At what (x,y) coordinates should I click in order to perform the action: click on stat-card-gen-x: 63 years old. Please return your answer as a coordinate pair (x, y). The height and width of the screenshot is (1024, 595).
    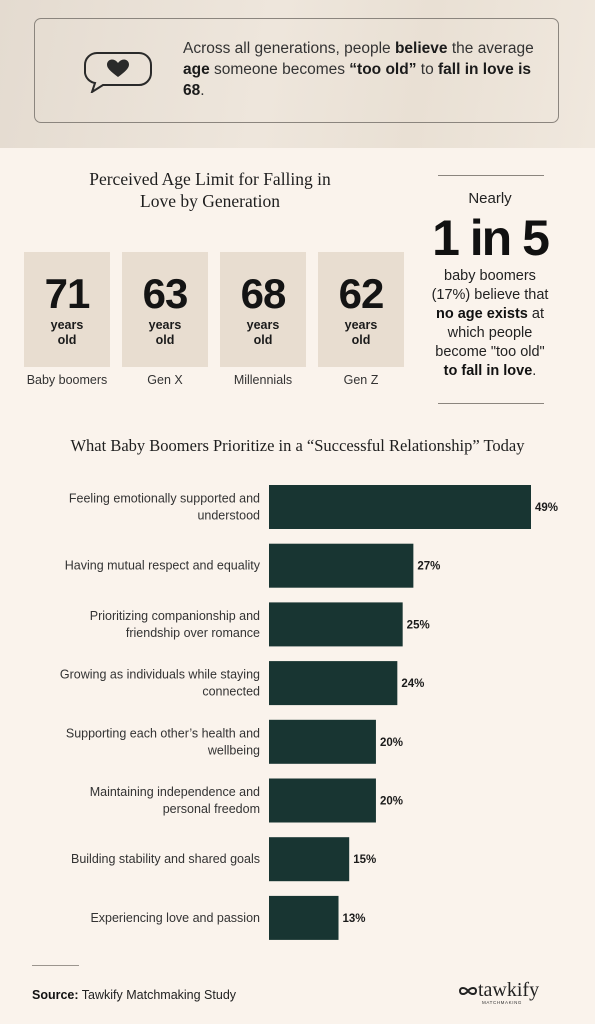
    Looking at the image, I should click on (165, 309).